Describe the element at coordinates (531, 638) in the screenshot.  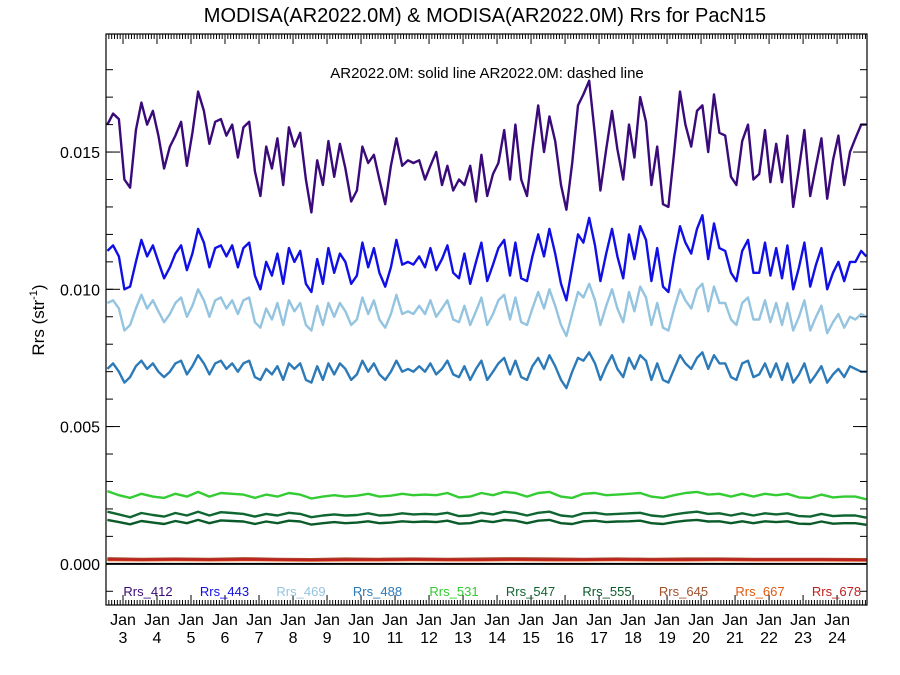
I see `x-tick-label-year: 15` at that location.